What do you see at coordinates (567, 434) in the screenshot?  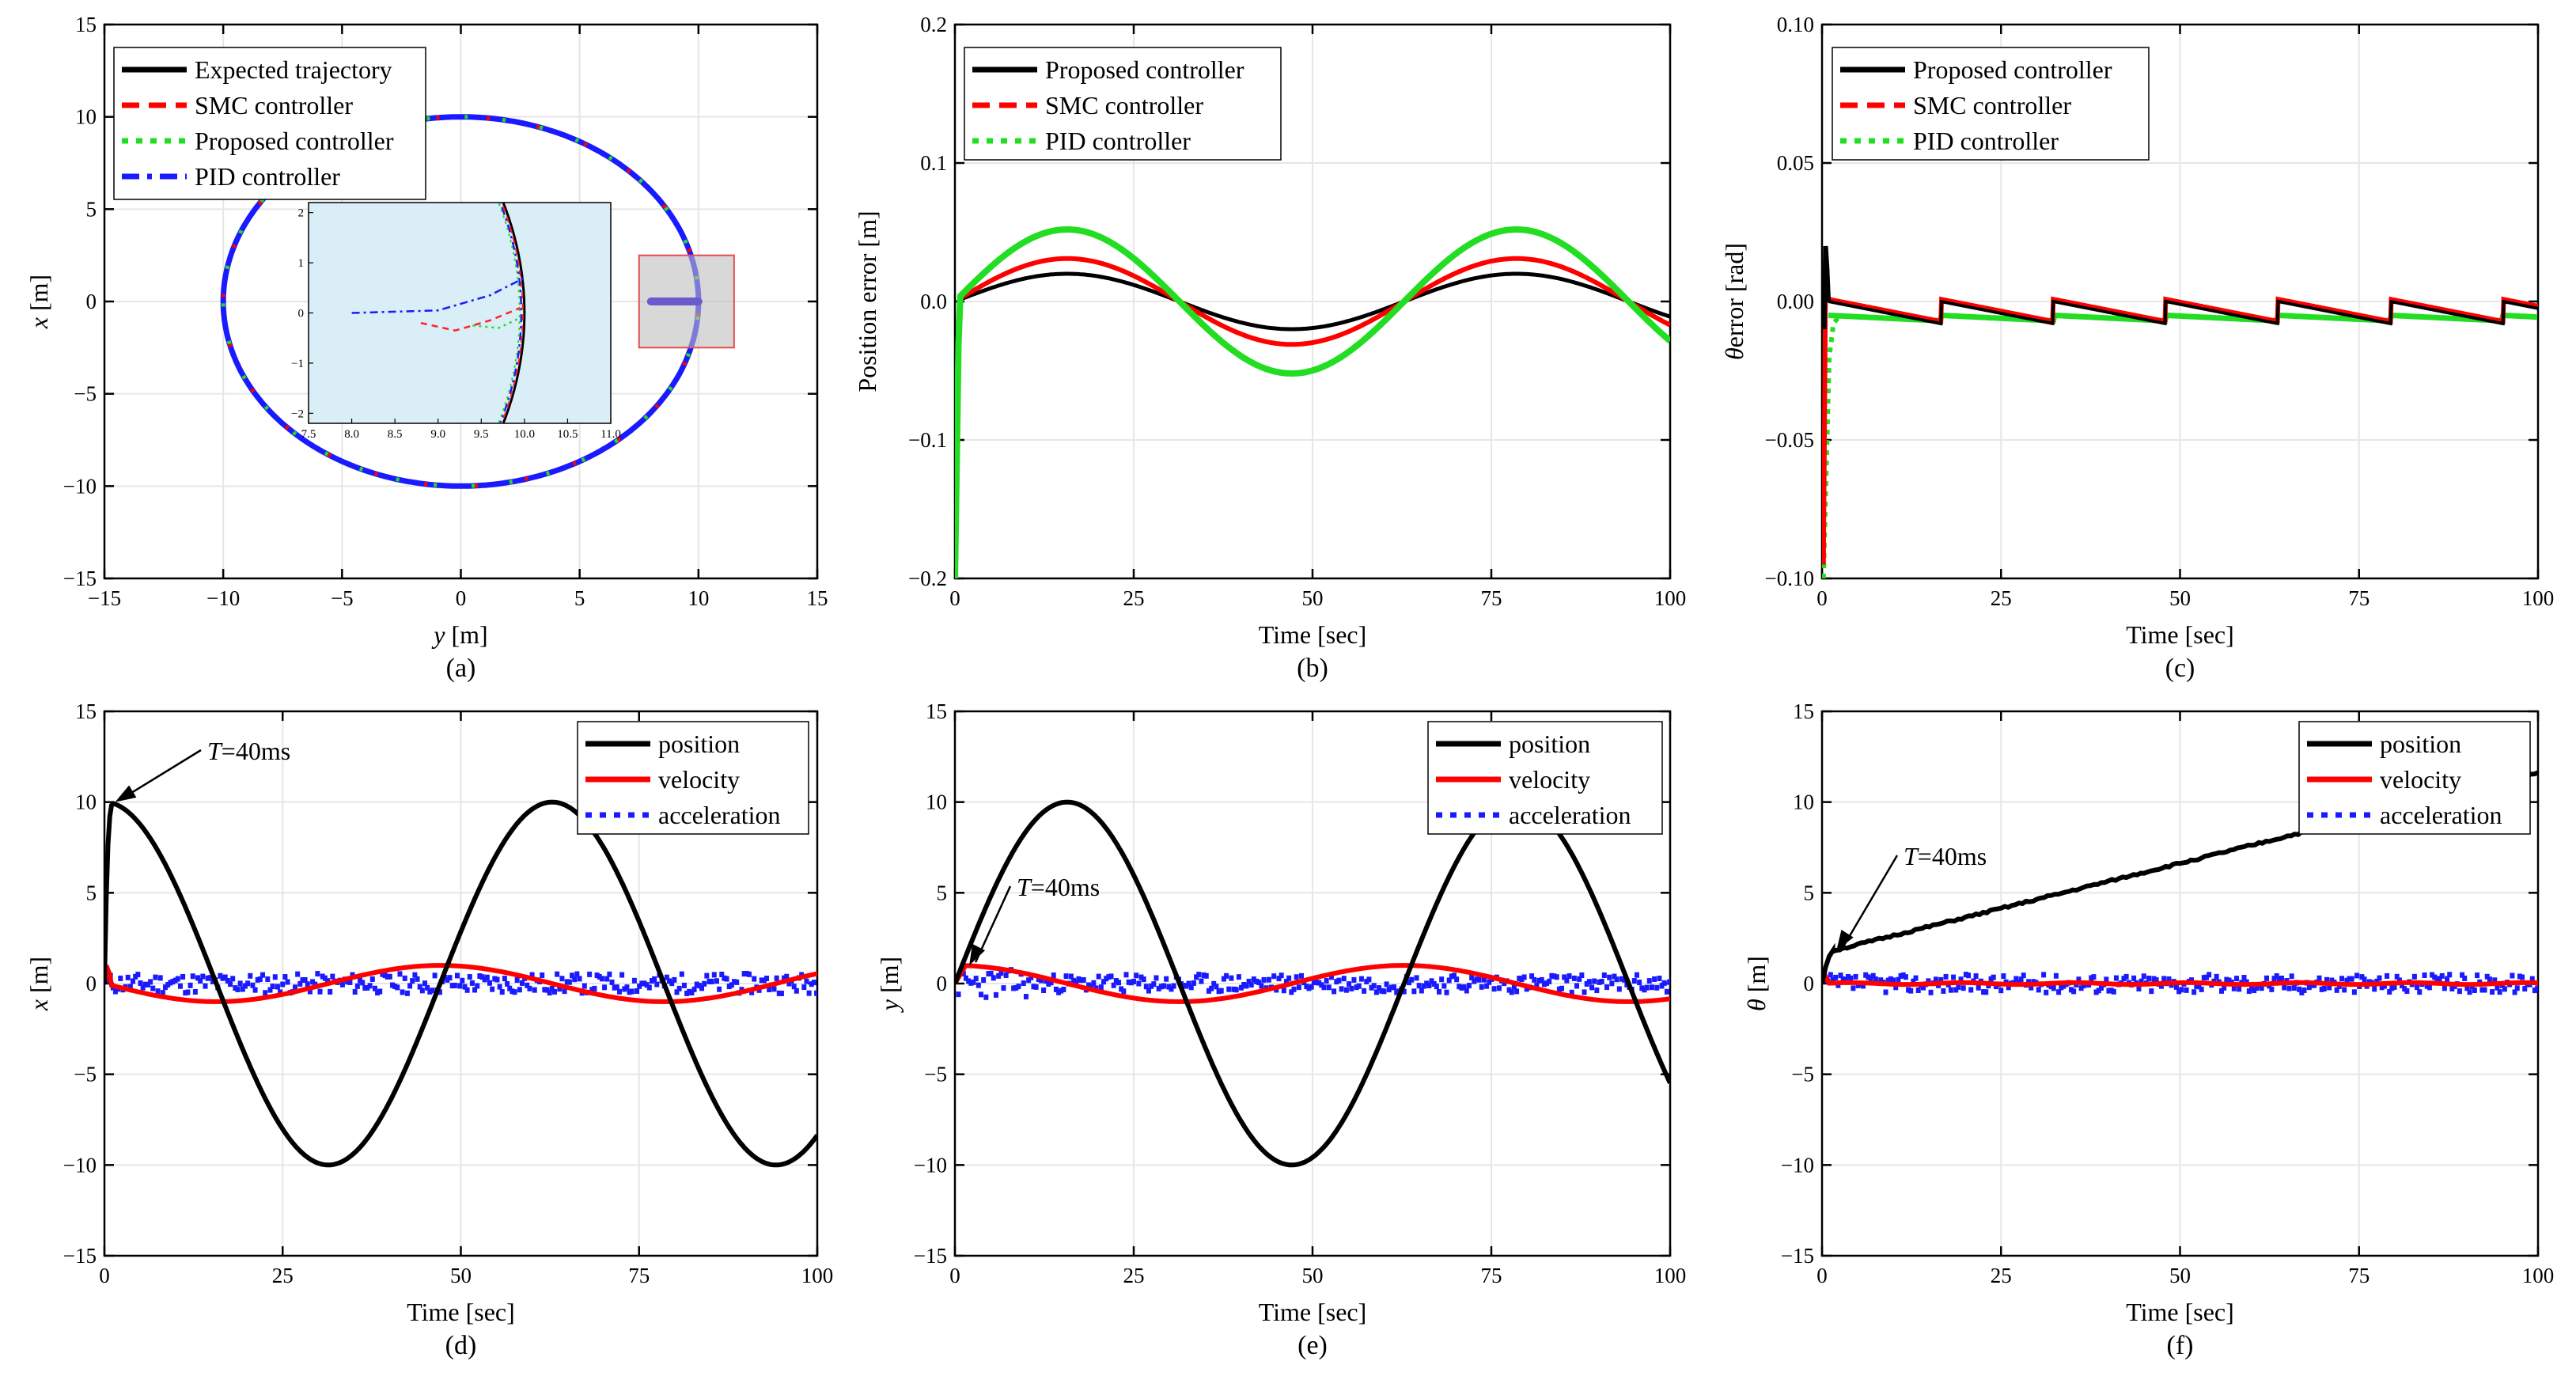 I see `inset-x-tick-label: 10.5` at bounding box center [567, 434].